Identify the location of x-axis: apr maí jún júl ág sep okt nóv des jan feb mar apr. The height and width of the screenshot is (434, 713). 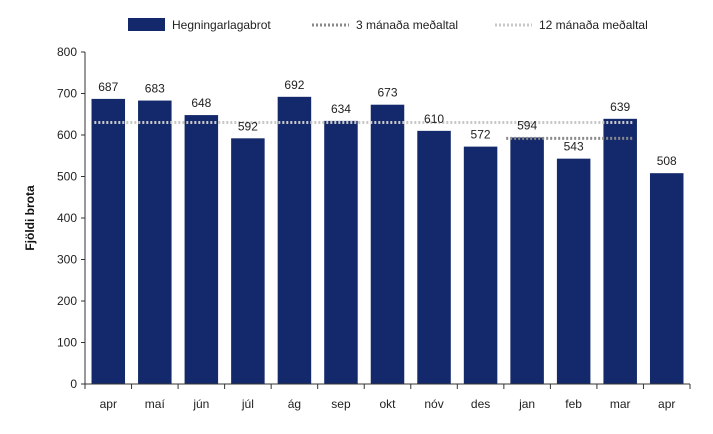
(387, 397).